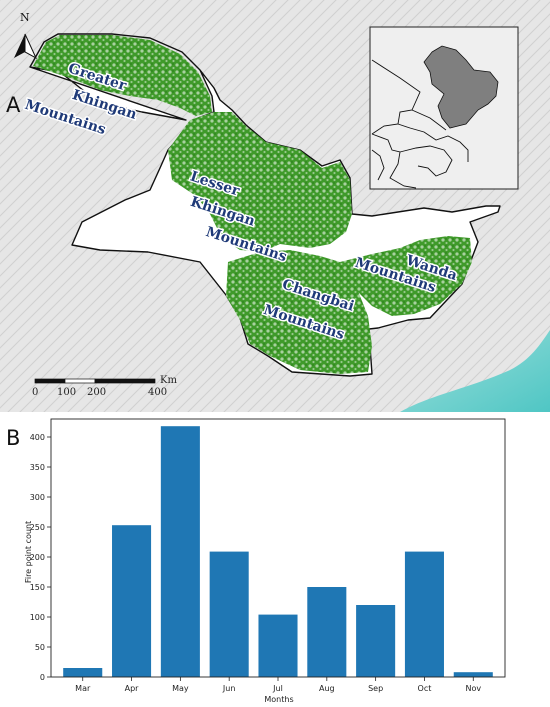 This screenshot has width=550, height=707. Describe the element at coordinates (180, 688) in the screenshot. I see `x-tick-label: May` at that location.